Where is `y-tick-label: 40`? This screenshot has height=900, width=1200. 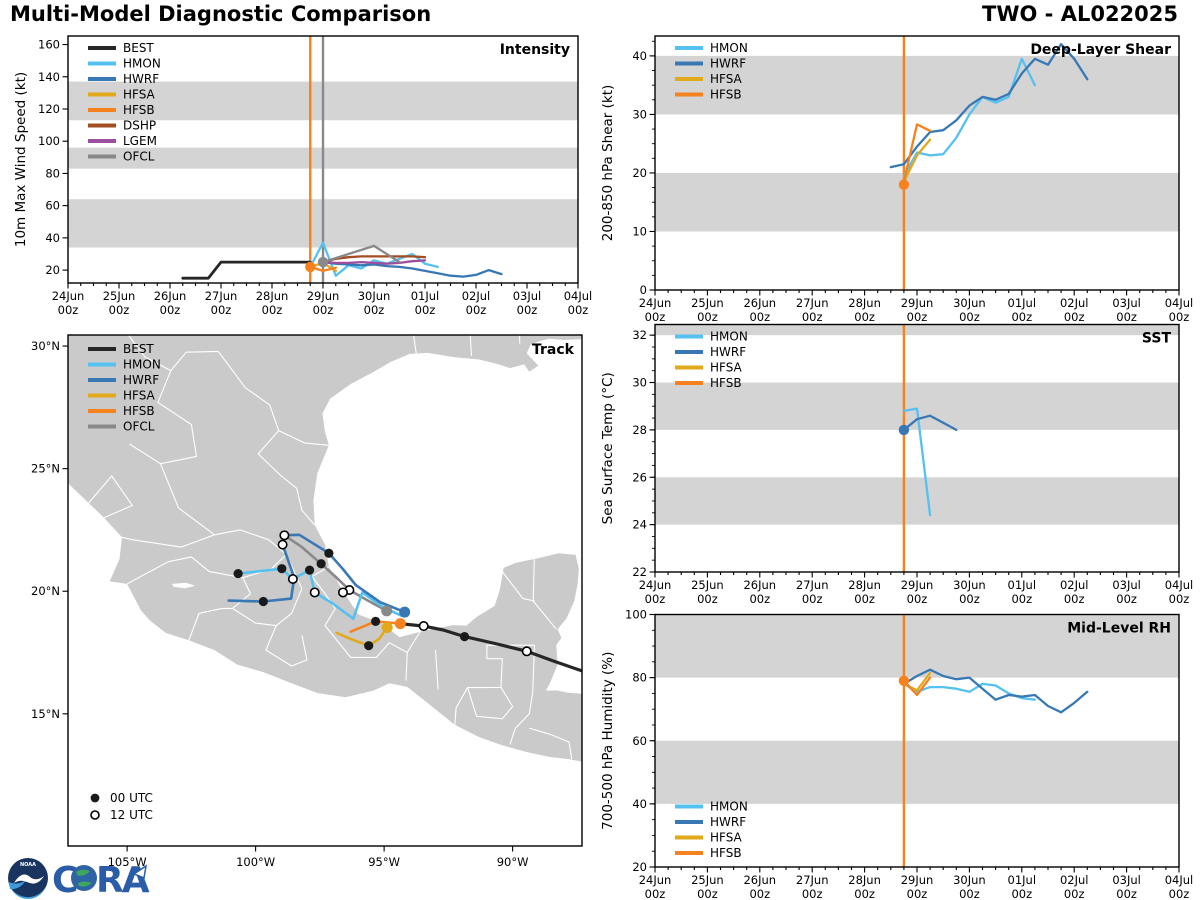
y-tick-label: 40 is located at coordinates (639, 56).